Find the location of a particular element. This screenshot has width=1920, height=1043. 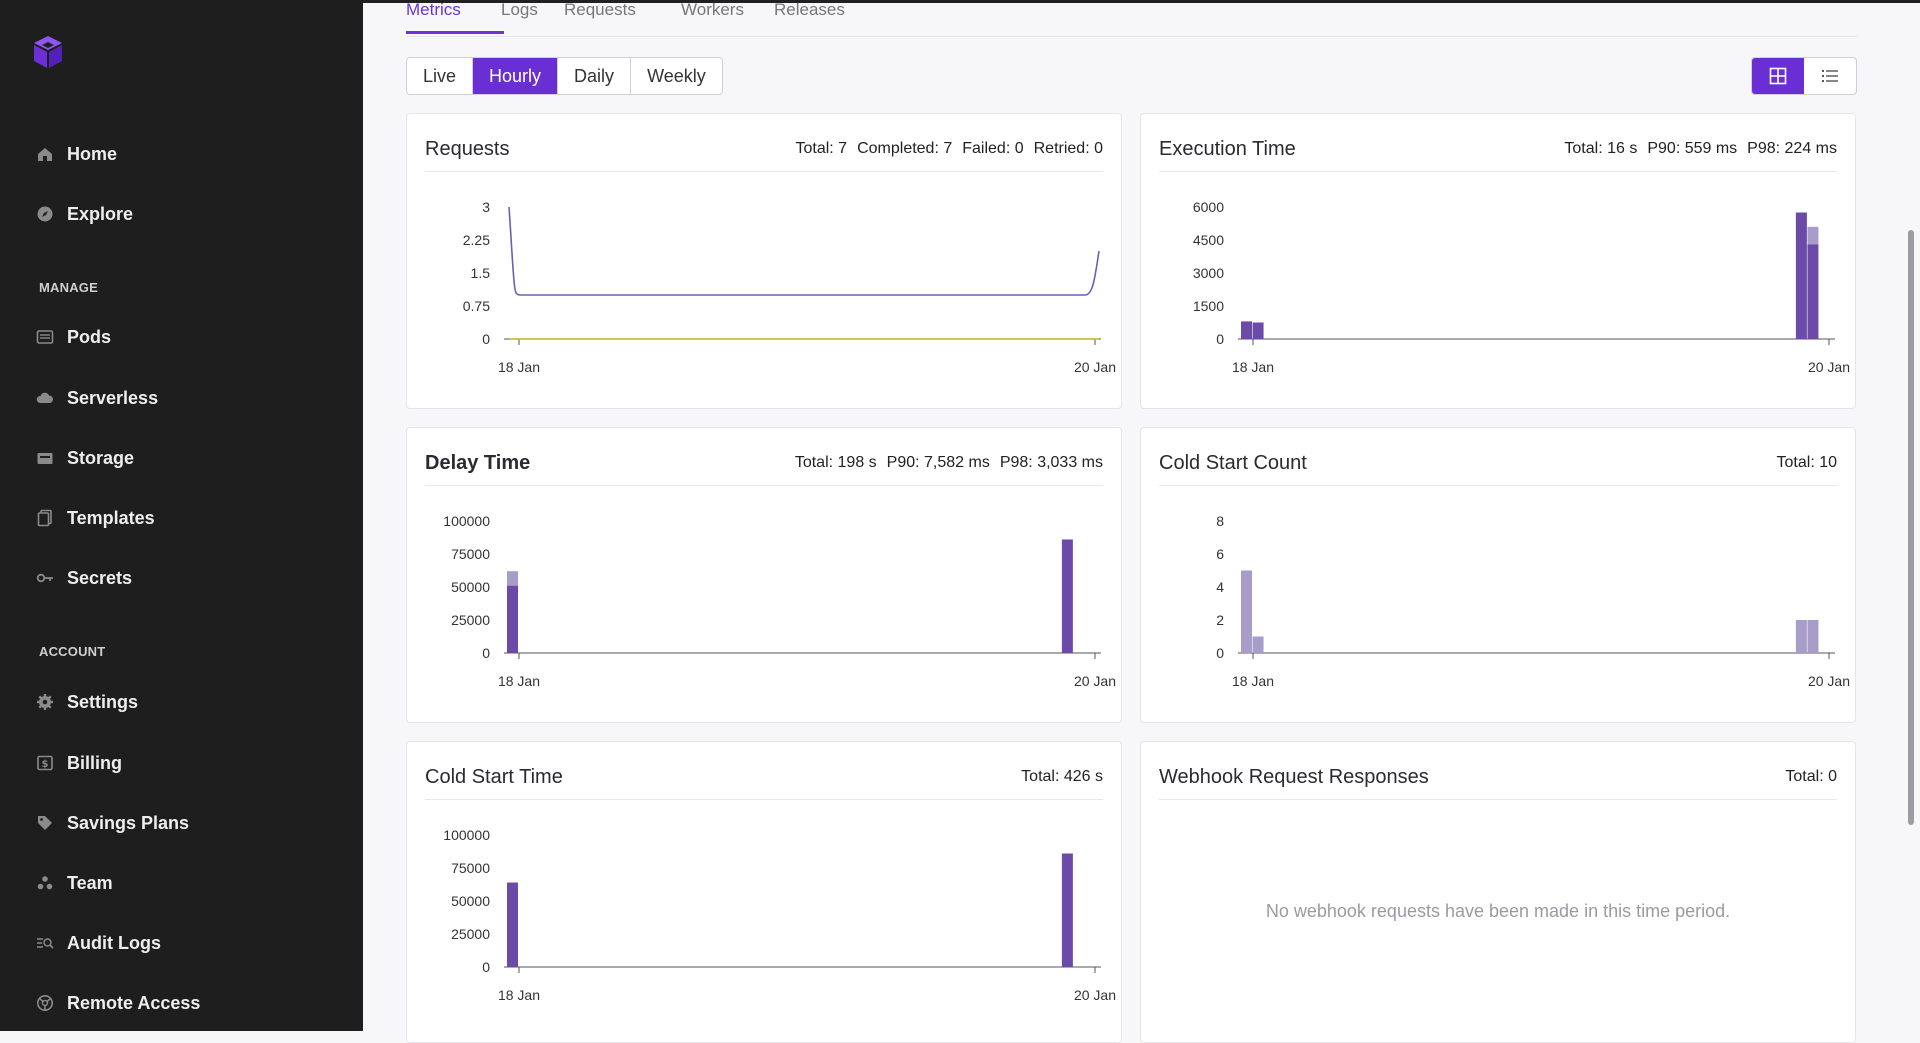

range-option-hourly: Hourly is located at coordinates (516, 76).